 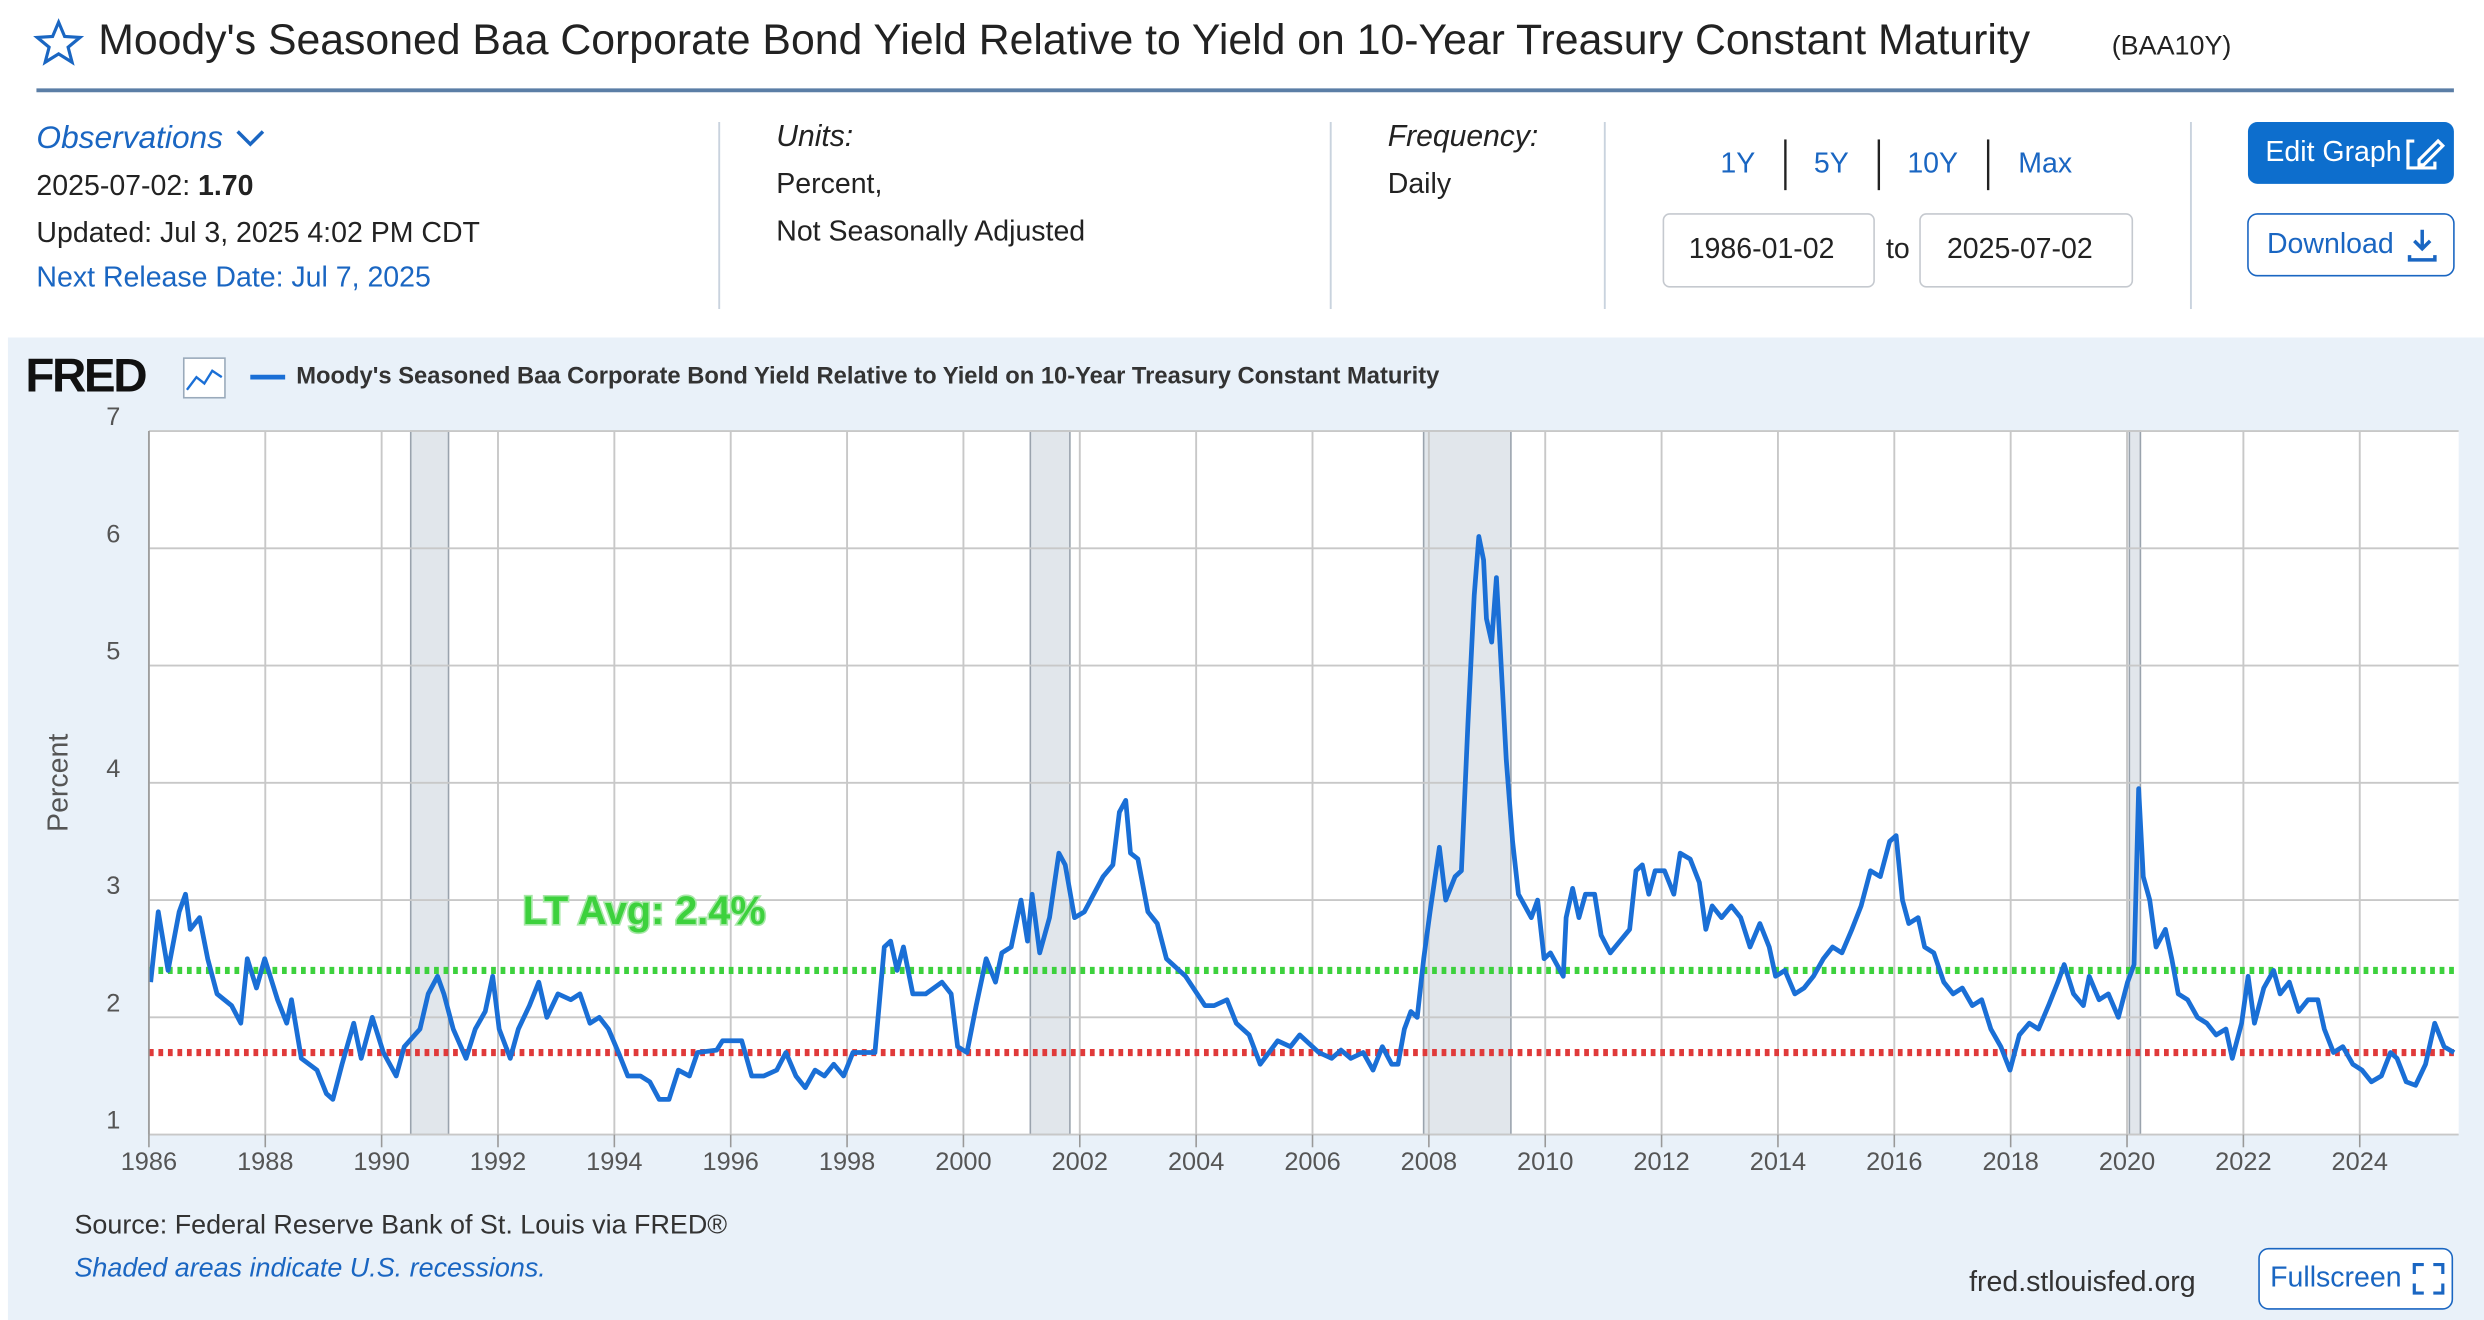 I want to click on x-tick-label: 2014, so click(x=1778, y=1162).